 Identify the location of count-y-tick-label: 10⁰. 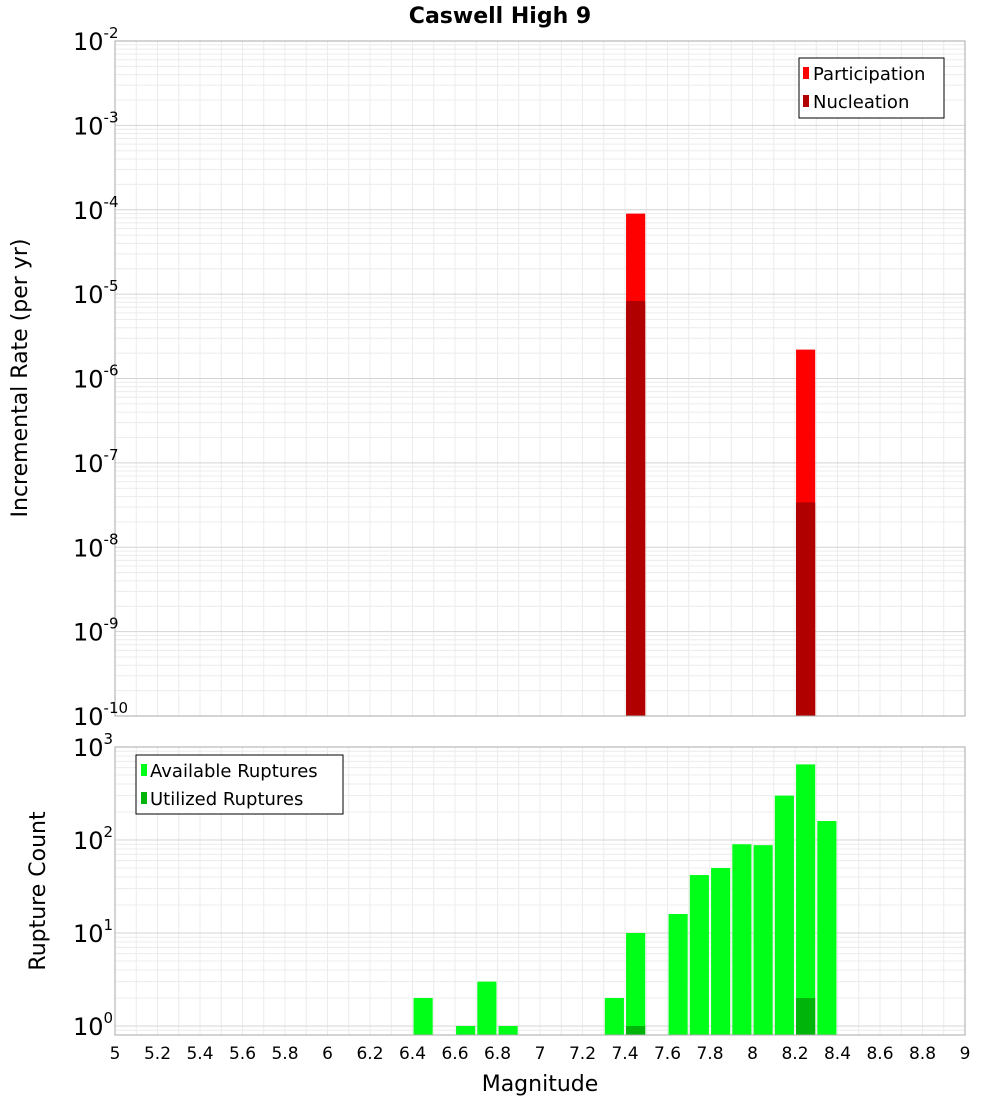
(93, 1025).